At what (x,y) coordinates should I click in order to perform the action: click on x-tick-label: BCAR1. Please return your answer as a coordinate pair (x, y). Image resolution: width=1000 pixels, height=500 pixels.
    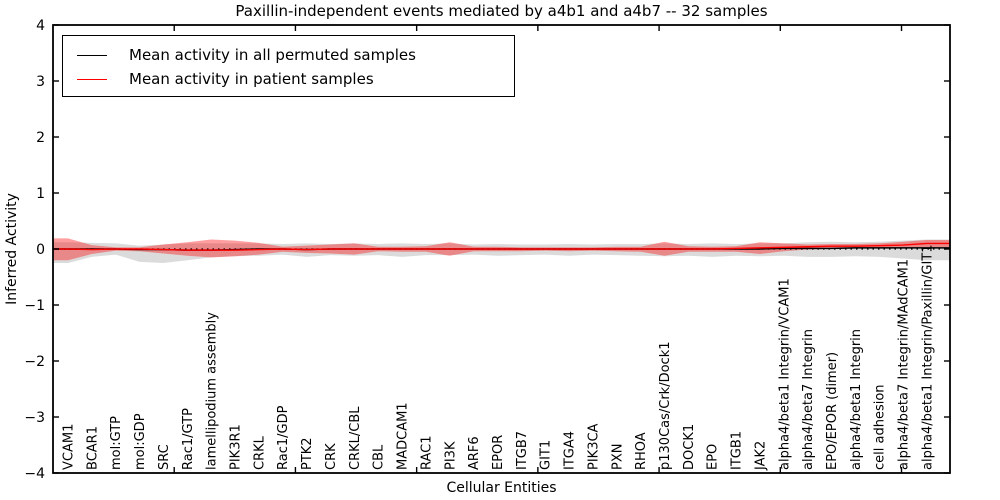
    Looking at the image, I should click on (92, 448).